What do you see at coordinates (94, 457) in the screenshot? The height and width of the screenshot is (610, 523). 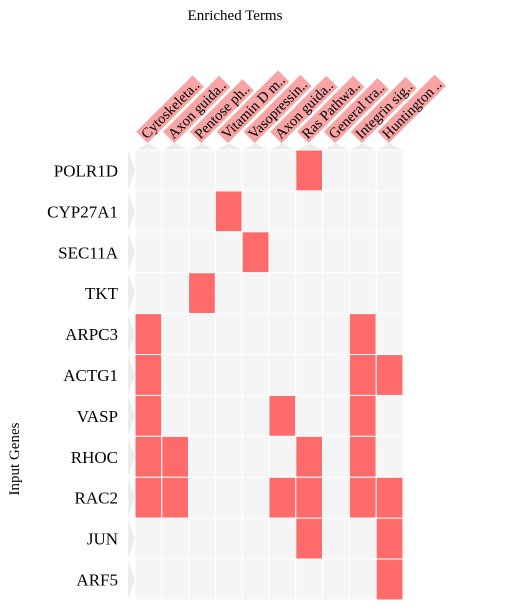 I see `row-label: RHOC` at bounding box center [94, 457].